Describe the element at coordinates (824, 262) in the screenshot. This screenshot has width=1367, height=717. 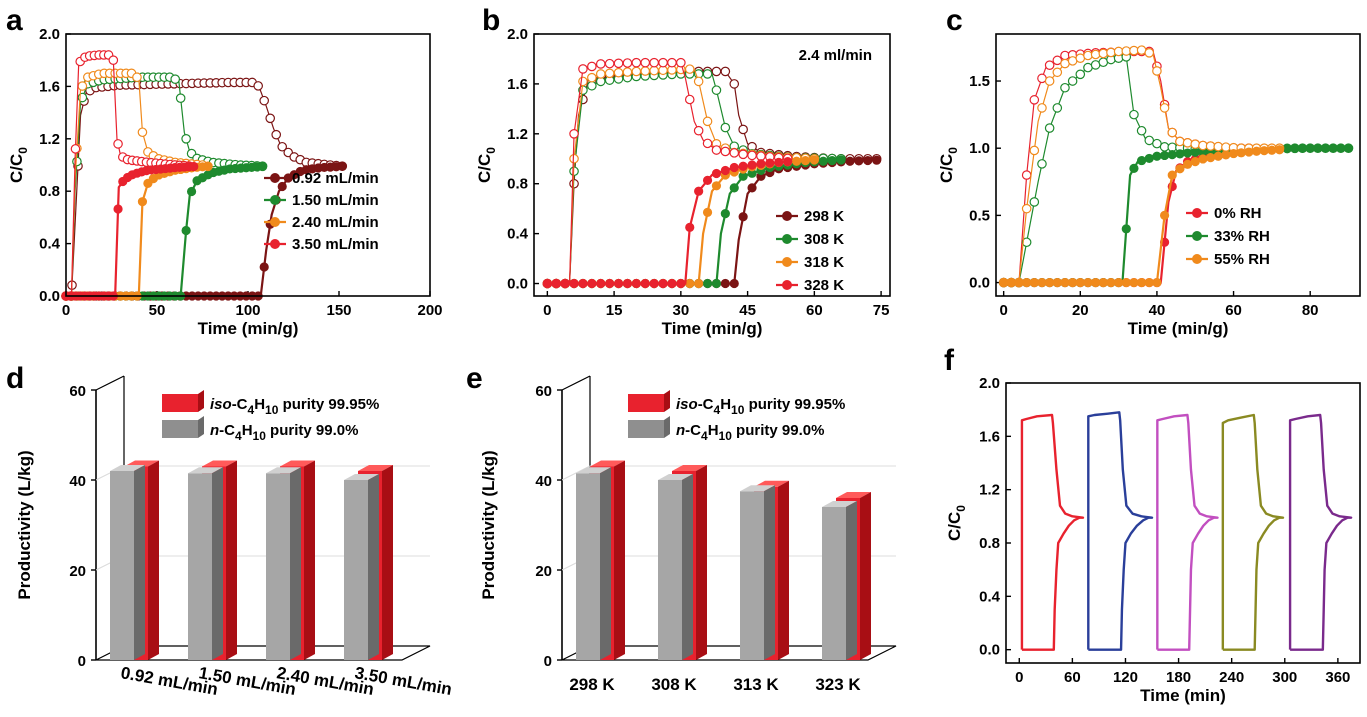
I see `legend-label: 318 K` at that location.